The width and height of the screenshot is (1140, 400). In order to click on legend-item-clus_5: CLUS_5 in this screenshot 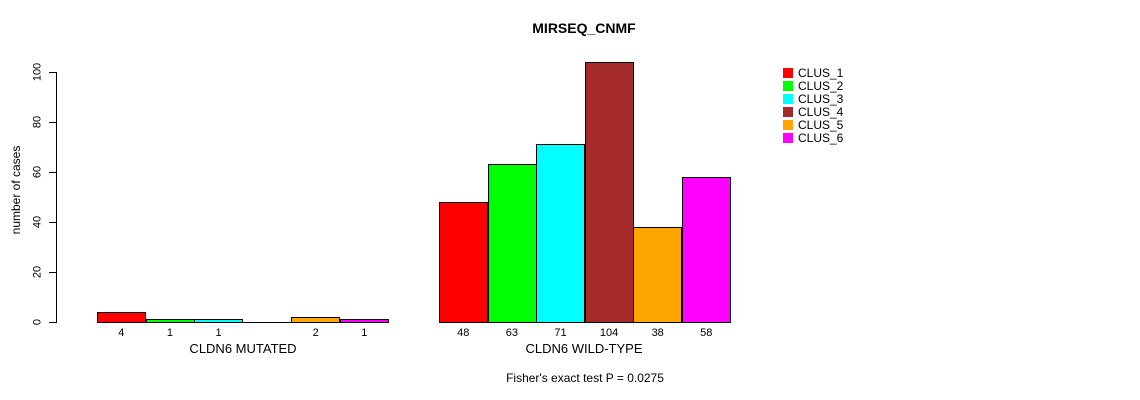, I will do `click(813, 124)`.